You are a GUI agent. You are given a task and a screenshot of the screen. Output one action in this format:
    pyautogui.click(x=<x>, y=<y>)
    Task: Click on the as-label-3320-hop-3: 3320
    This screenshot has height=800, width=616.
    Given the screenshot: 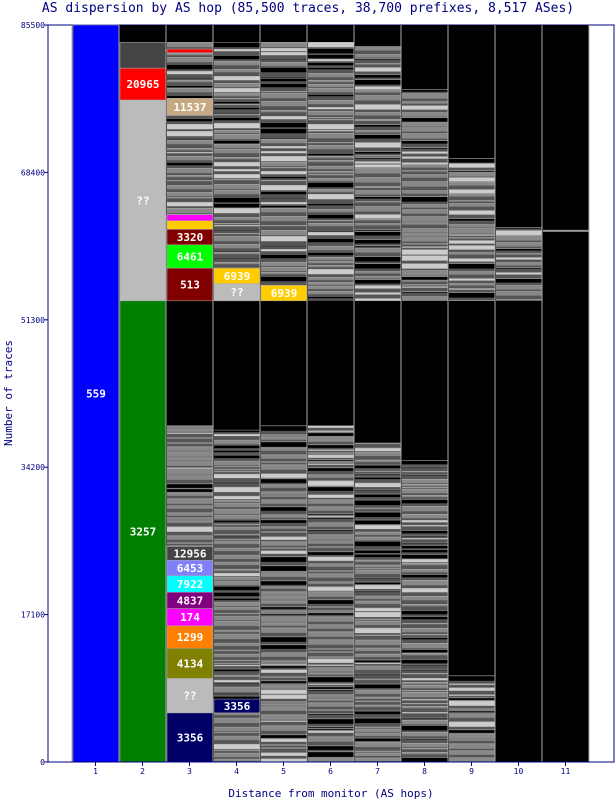 What is the action you would take?
    pyautogui.click(x=190, y=237)
    